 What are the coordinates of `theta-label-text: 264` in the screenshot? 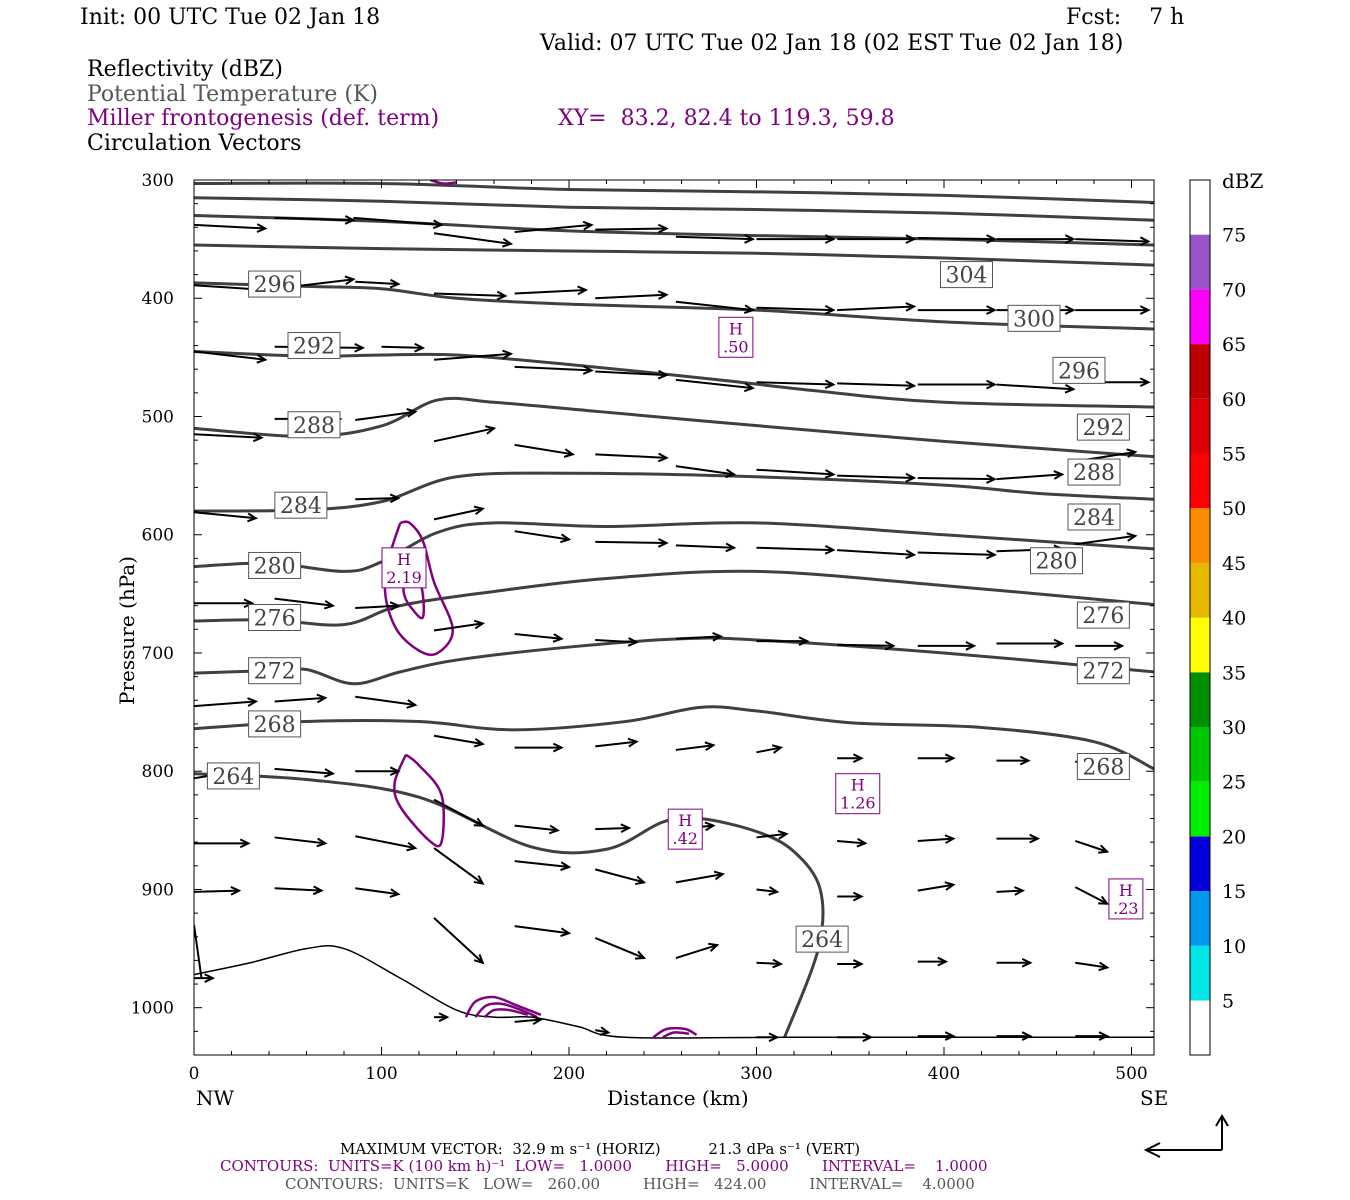 It's located at (822, 940).